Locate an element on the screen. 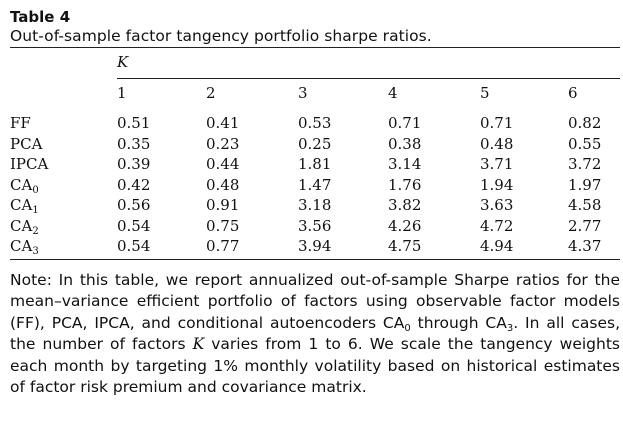 The image size is (623, 426). table-row: CA2 0.54 0.75 3.56 4.26 4.72 2.77 is located at coordinates (315, 226).